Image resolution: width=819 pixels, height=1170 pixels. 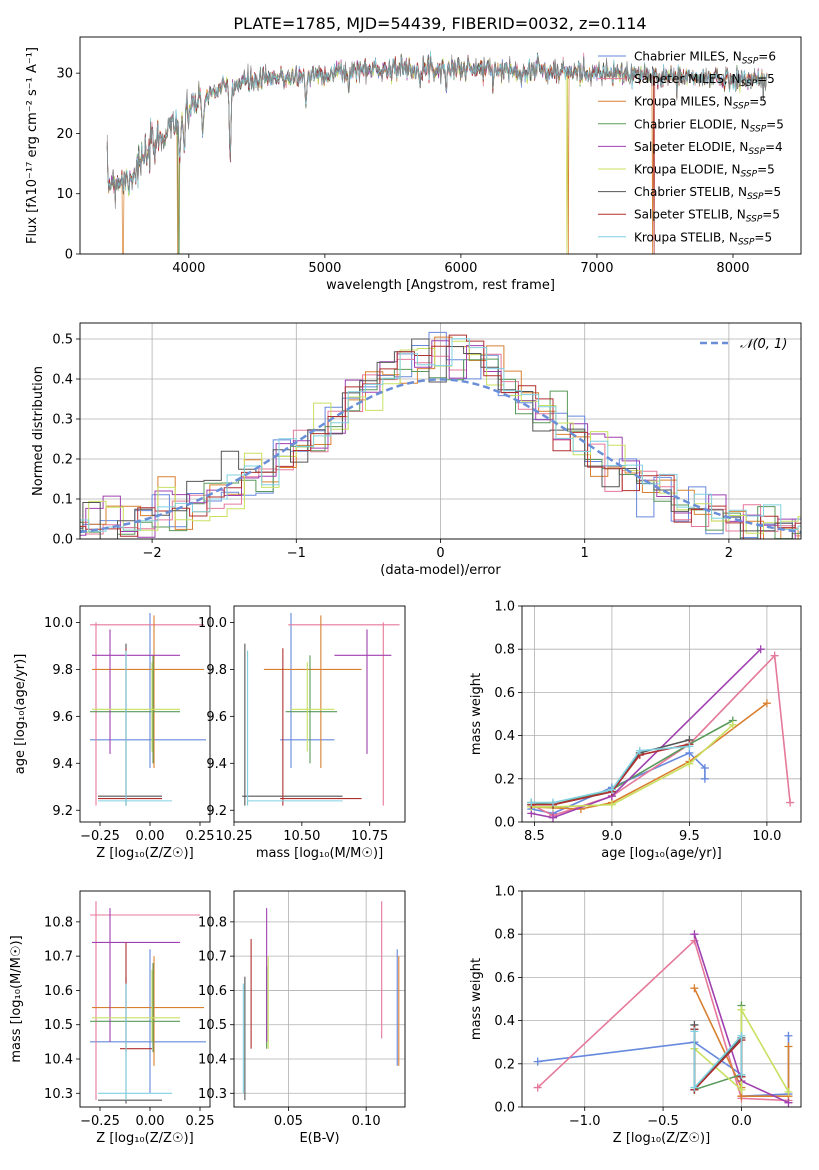 I want to click on mass_vs_ebv-ytick-label: 10.5, so click(x=212, y=1025).